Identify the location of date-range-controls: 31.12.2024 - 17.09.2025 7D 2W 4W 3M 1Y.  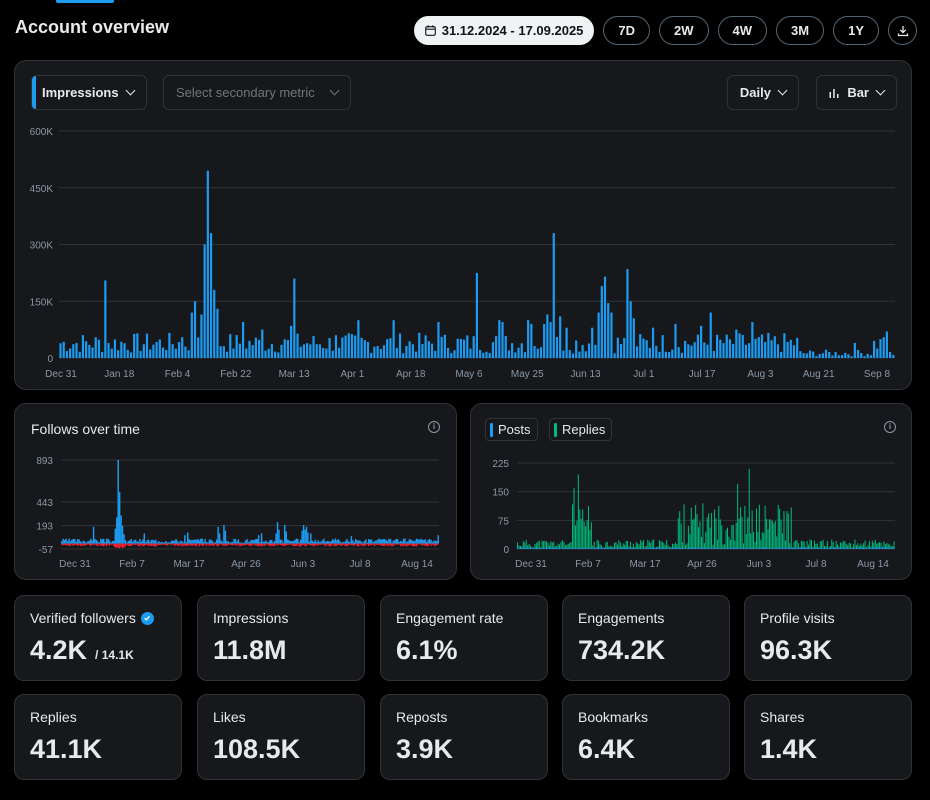
(665, 30).